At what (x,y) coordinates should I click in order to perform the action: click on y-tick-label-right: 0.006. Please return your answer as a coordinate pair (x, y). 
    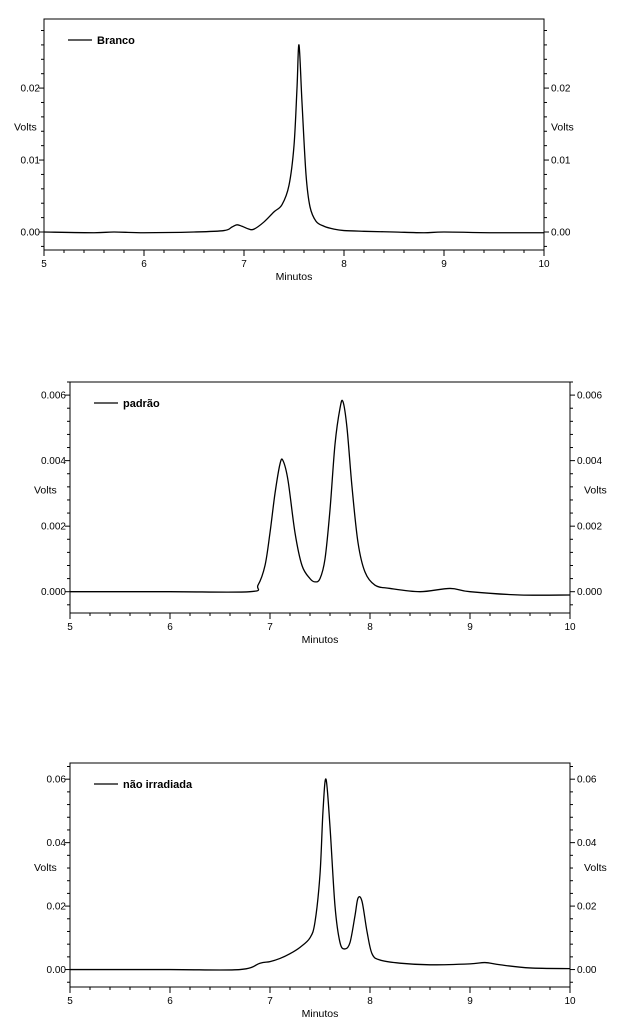
    Looking at the image, I should click on (589, 396).